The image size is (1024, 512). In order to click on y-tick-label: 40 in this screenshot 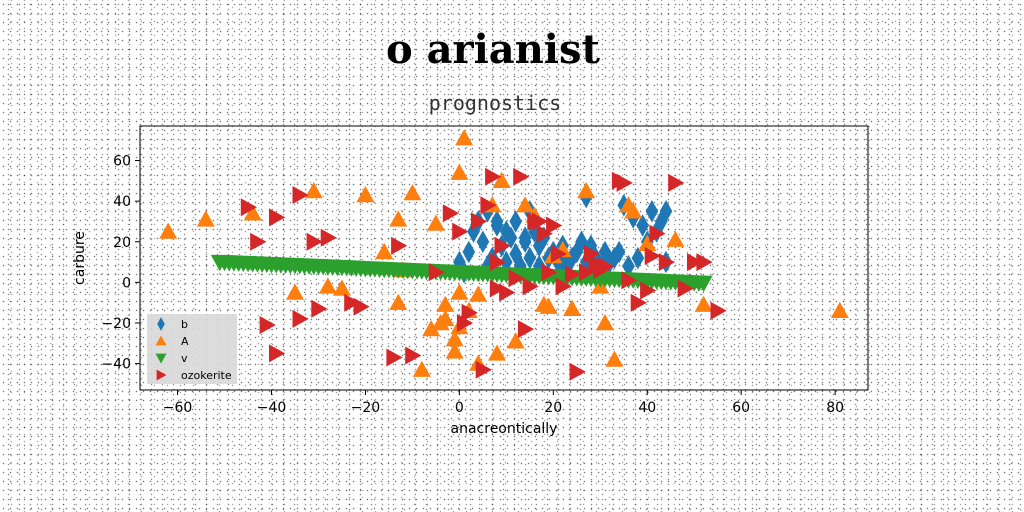, I will do `click(122, 202)`.